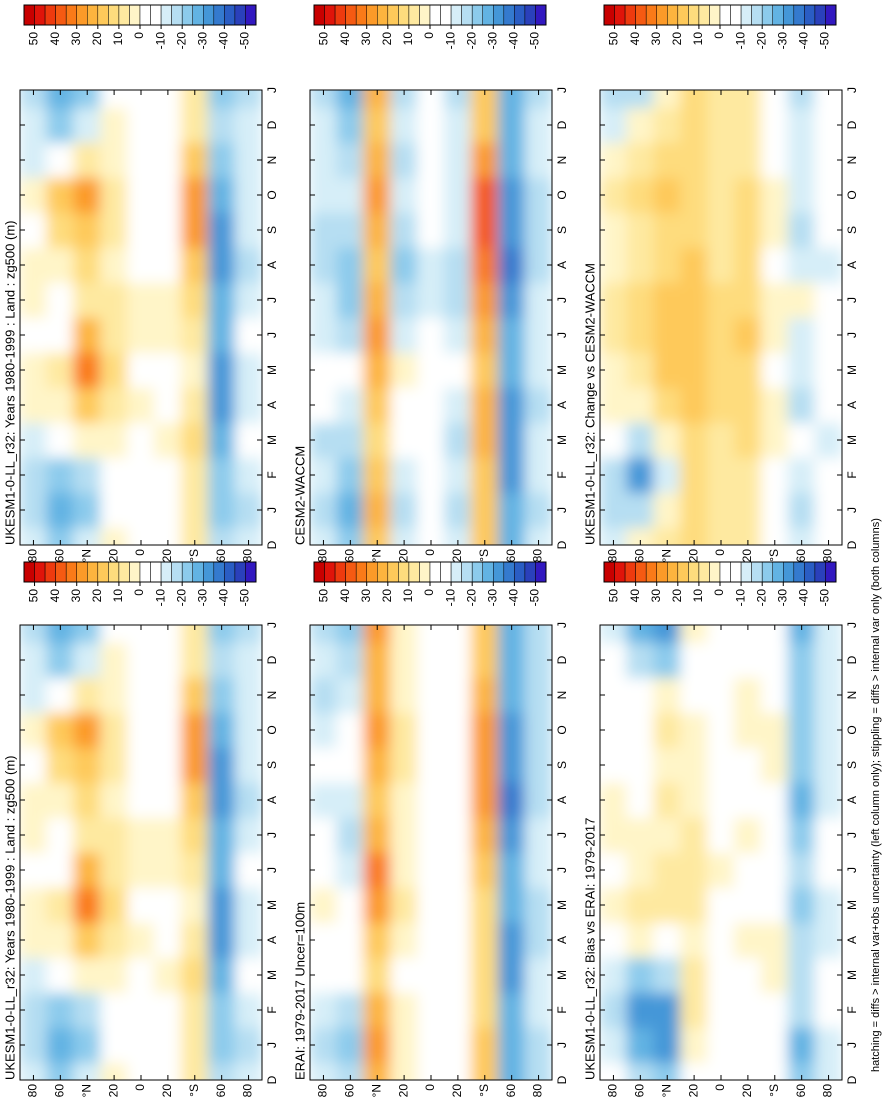  What do you see at coordinates (272, 370) in the screenshot?
I see `x-tick-label: M` at bounding box center [272, 370].